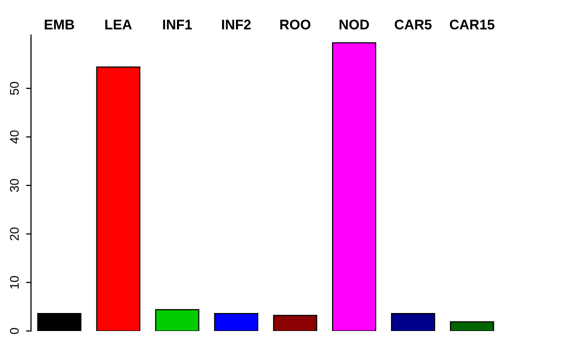 The image size is (576, 360). Describe the element at coordinates (472, 25) in the screenshot. I see `x-tick-label: CAR15` at that location.